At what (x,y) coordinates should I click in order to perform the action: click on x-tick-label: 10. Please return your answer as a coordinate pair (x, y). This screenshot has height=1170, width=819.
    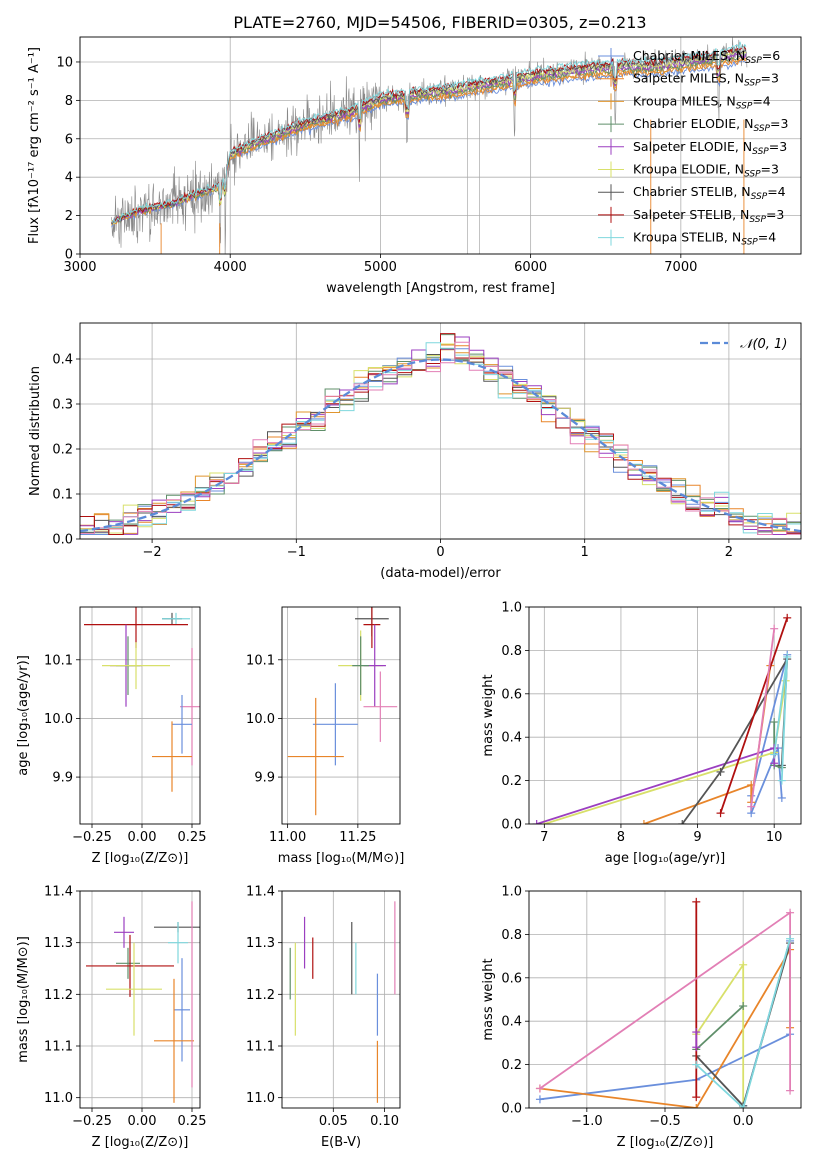
    Looking at the image, I should click on (774, 837).